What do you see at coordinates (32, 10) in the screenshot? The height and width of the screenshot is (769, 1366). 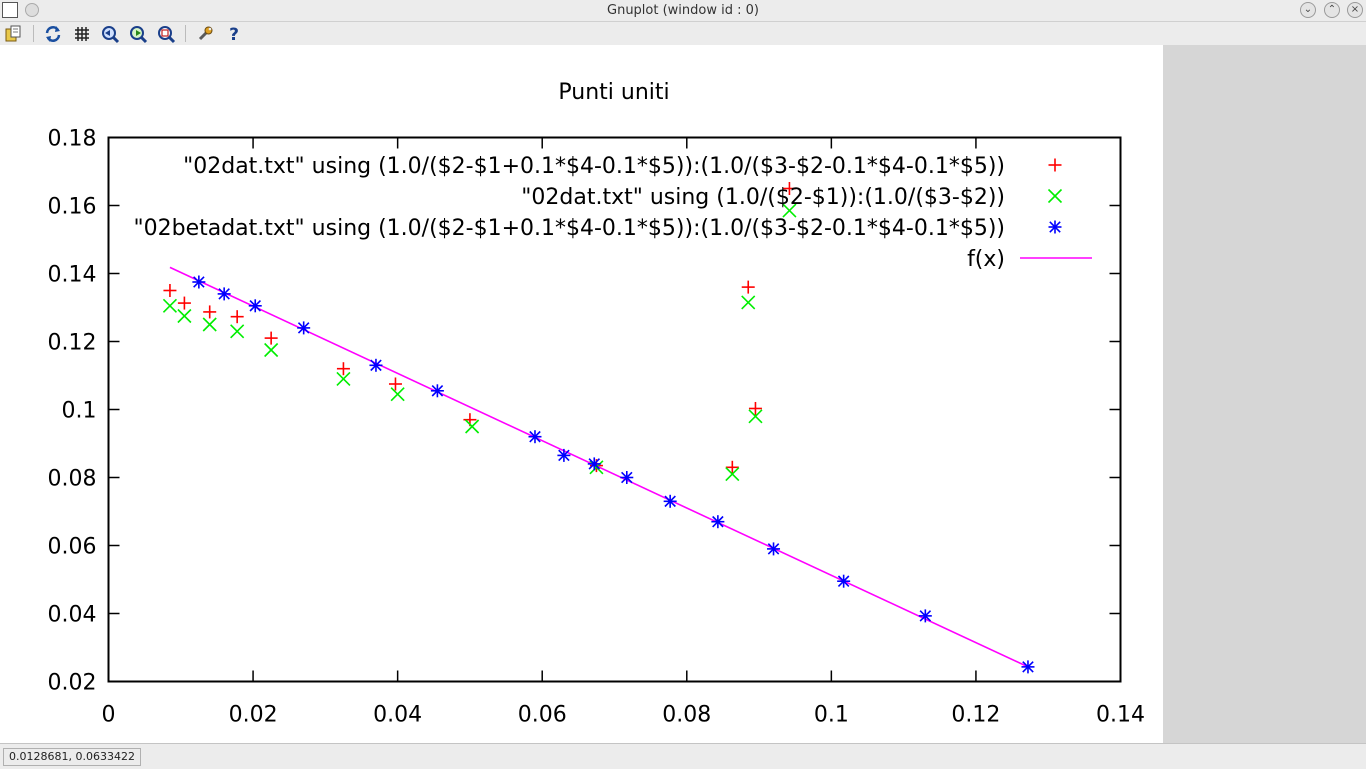 I see `window-menu-button` at bounding box center [32, 10].